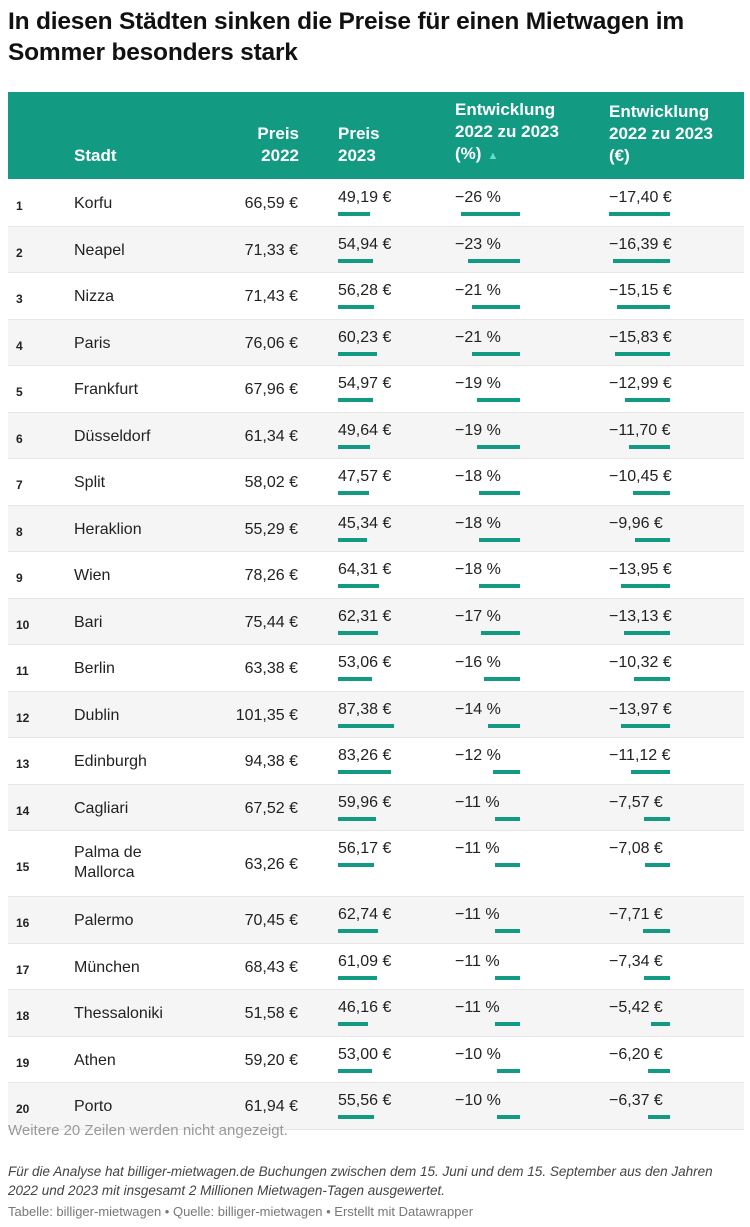 The image size is (750, 1227). What do you see at coordinates (376, 920) in the screenshot?
I see `table-row: 16 Palermo 70,45 € 62,74 € −11 % −7,71 €` at bounding box center [376, 920].